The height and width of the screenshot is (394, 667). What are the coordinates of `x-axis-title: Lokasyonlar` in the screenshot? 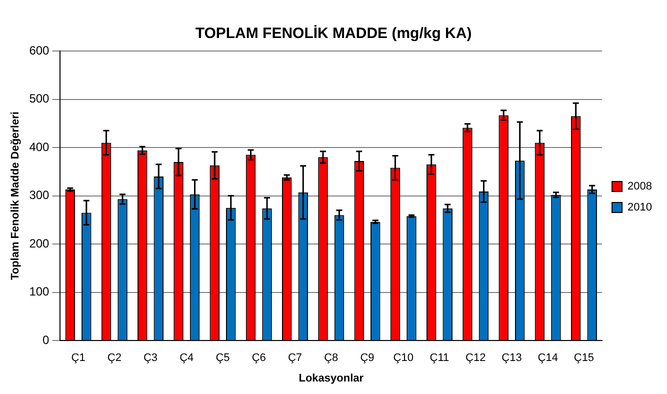 It's located at (331, 378).